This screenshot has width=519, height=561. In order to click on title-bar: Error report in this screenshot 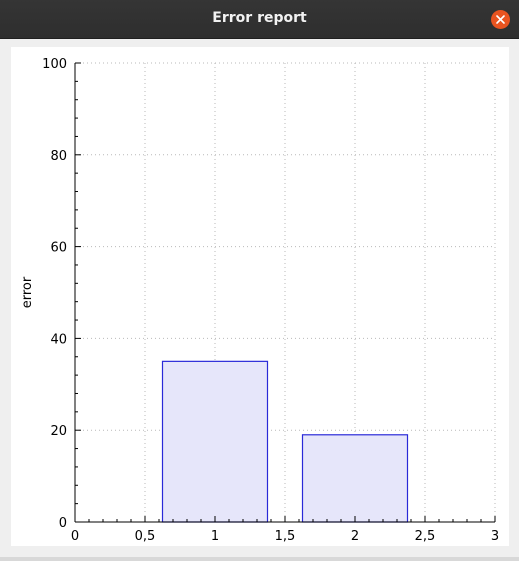, I will do `click(259, 19)`.